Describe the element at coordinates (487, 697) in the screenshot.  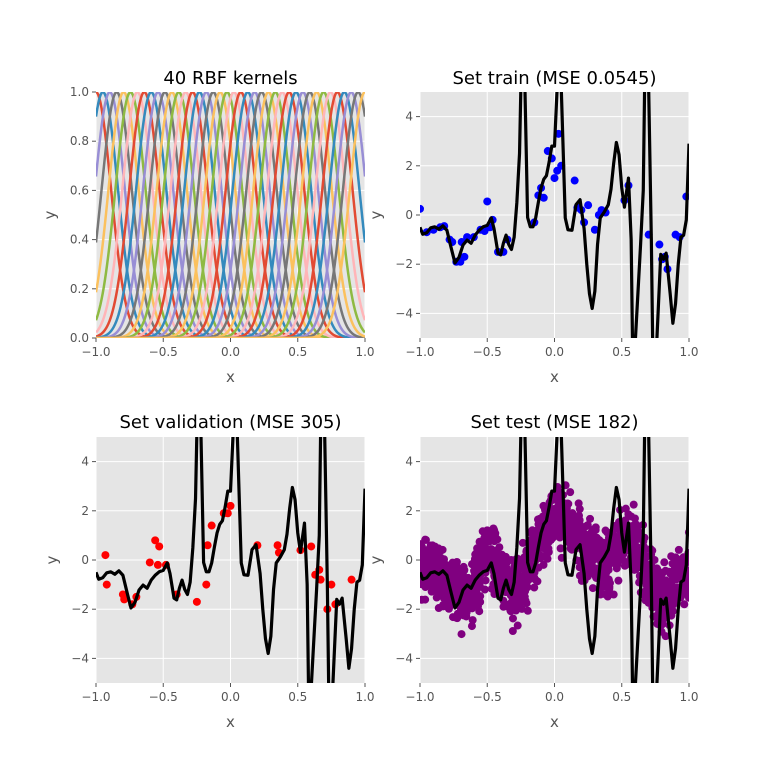
I see `x-tick-label: −0.5` at that location.